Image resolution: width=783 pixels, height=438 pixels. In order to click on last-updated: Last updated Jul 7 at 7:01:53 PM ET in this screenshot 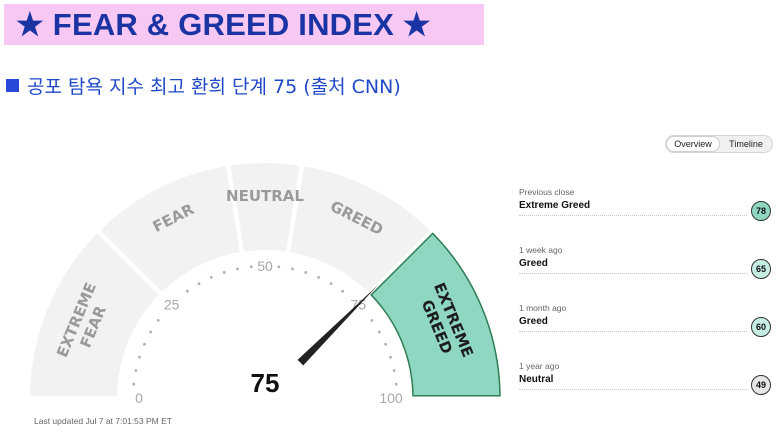, I will do `click(103, 421)`.